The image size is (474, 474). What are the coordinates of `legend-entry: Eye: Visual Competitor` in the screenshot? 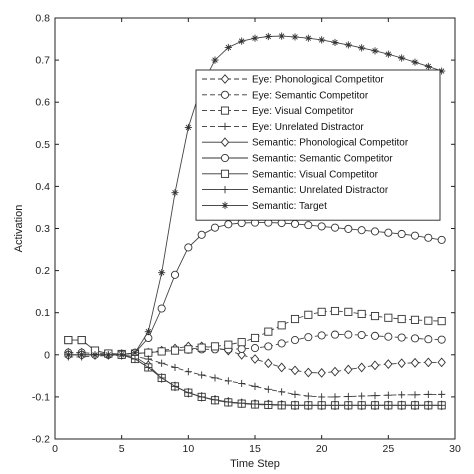 It's located at (278, 111).